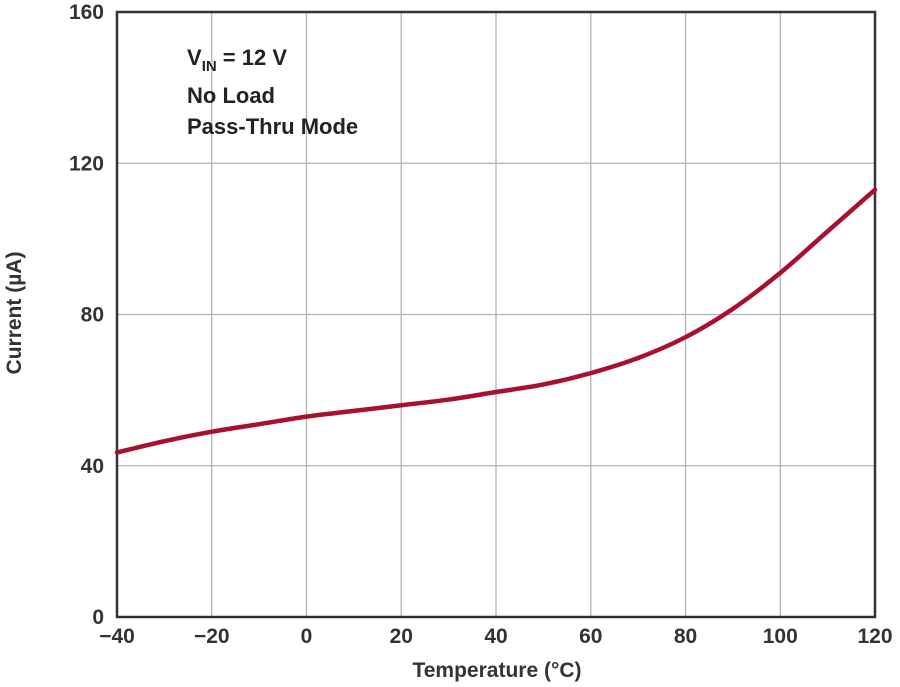 This screenshot has height=687, width=900. I want to click on x-tick-label: −40, so click(117, 636).